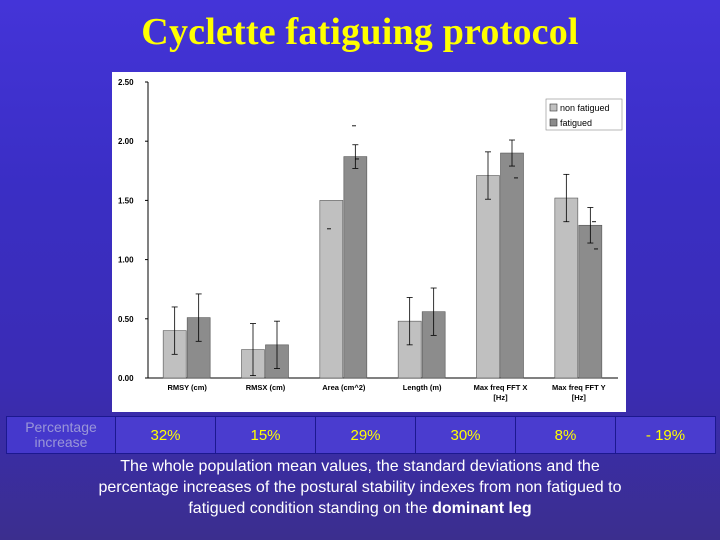  I want to click on percentage-cell: - 19%, so click(665, 435).